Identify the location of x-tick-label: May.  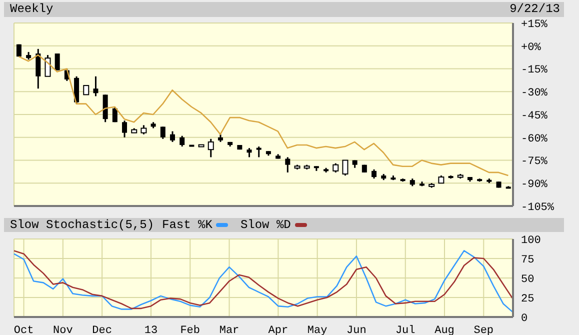
(317, 329).